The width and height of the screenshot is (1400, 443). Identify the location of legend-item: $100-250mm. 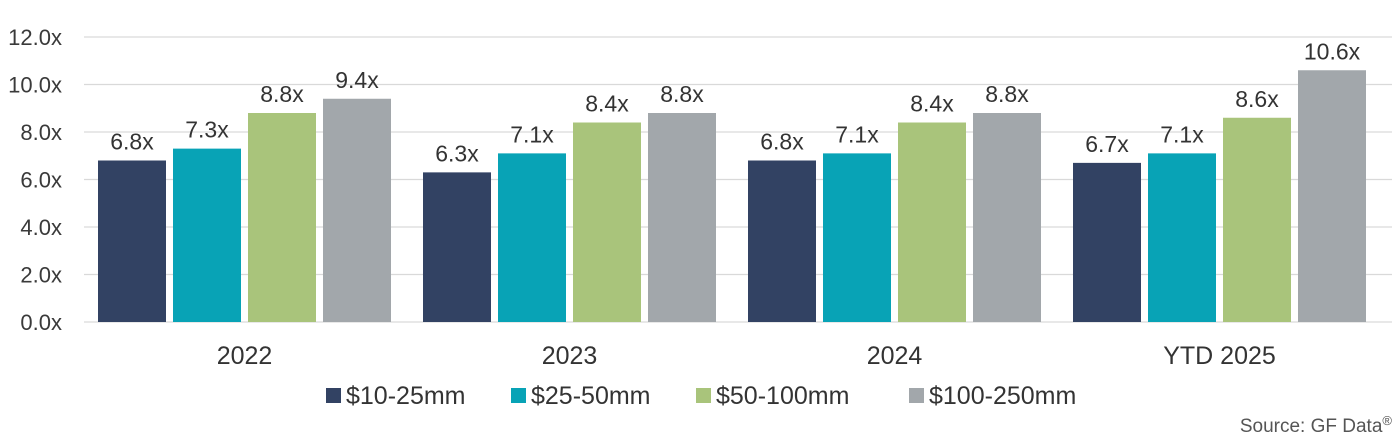
(992, 396).